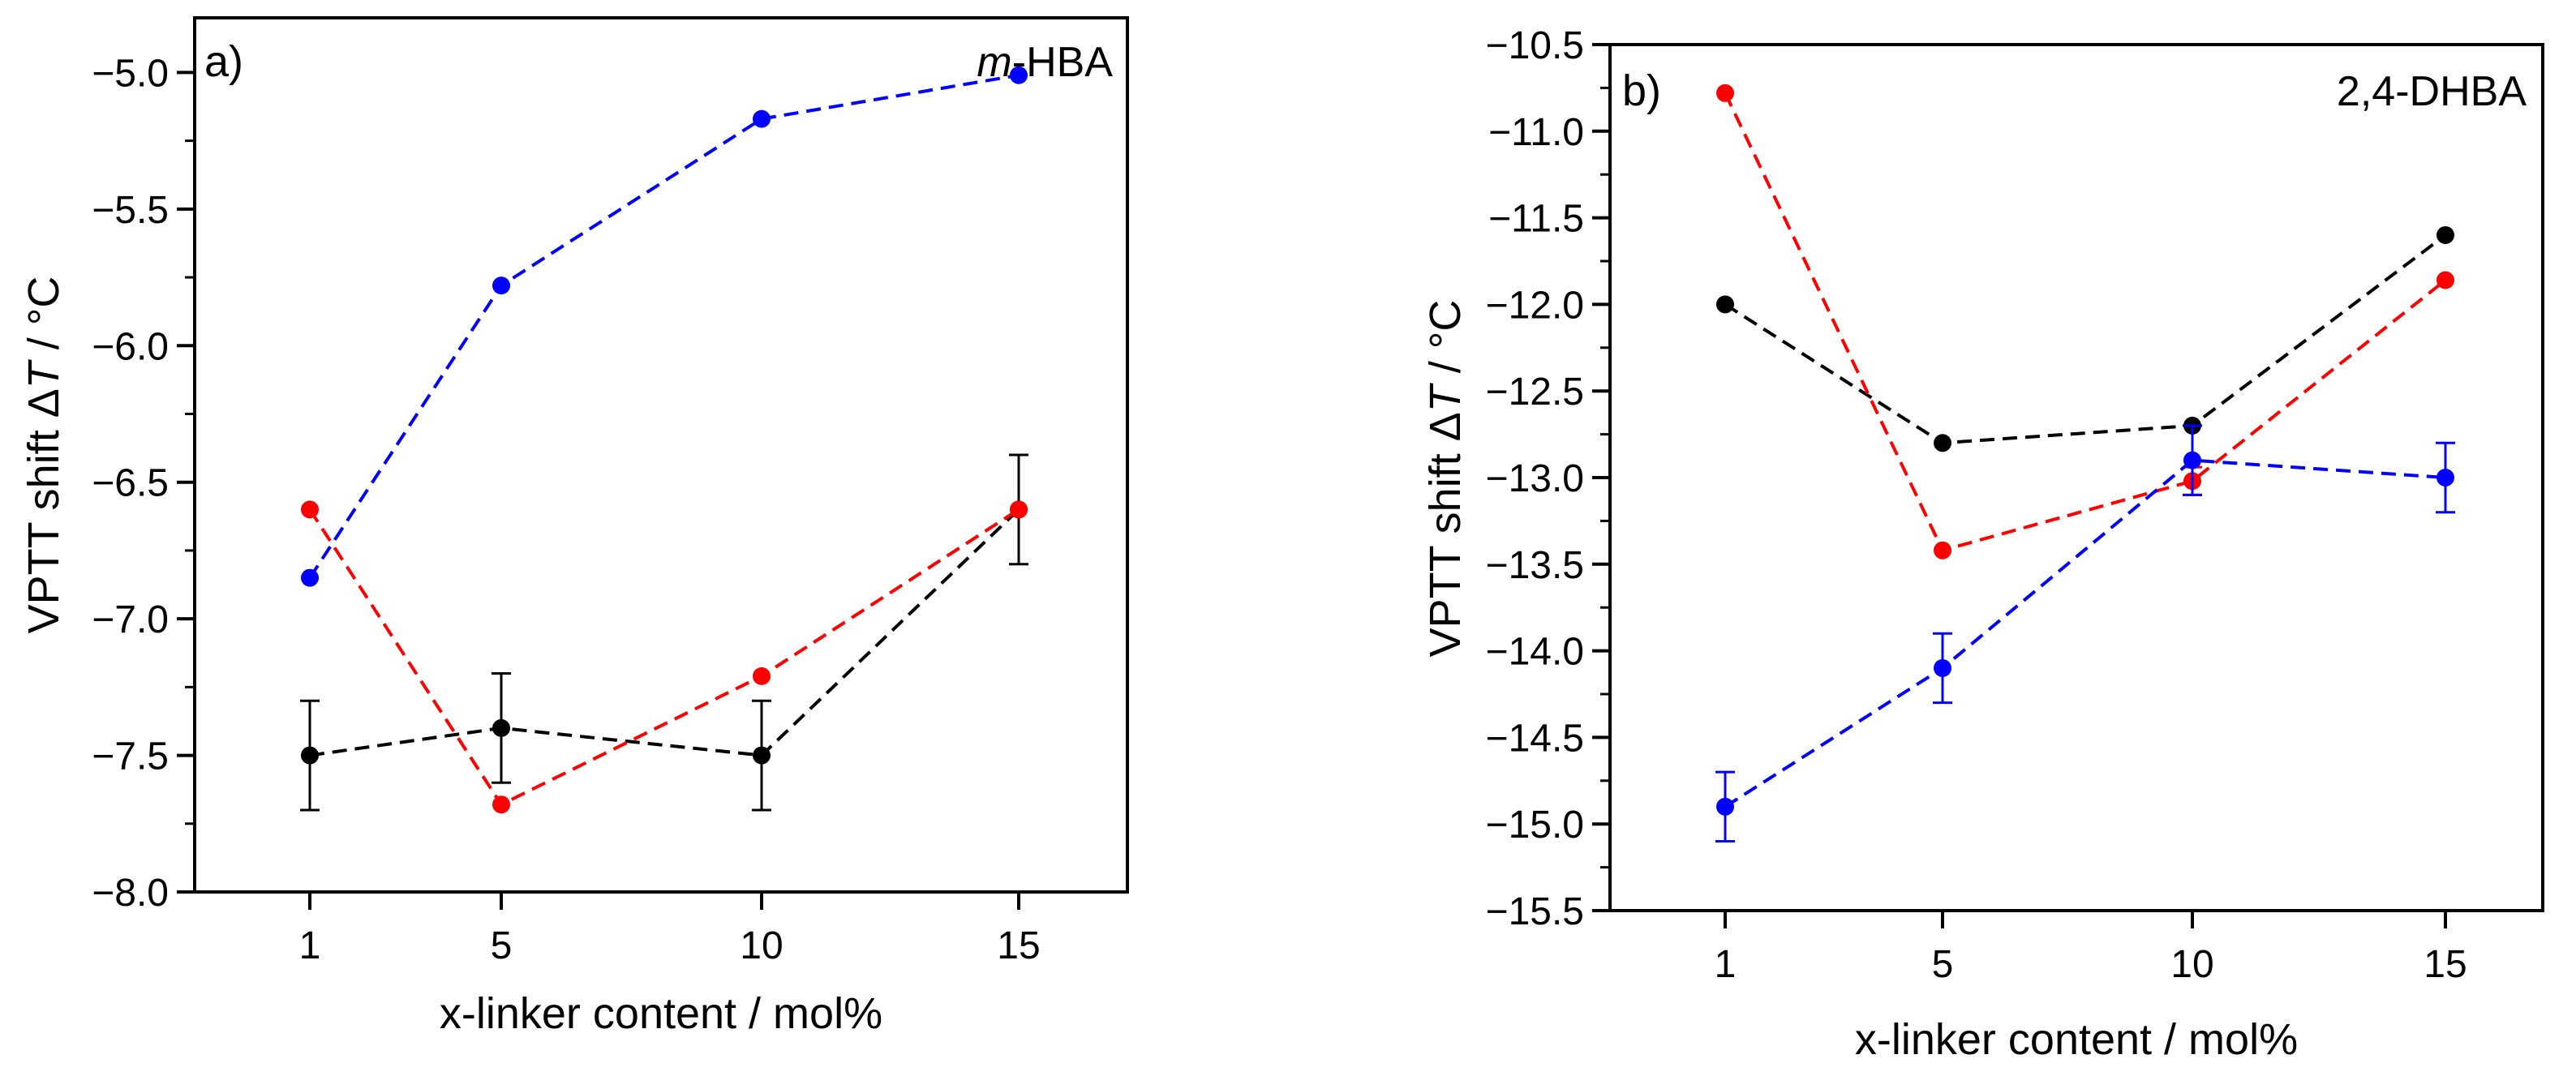  Describe the element at coordinates (130, 619) in the screenshot. I see `panel-a-ytick-label-2: −7.0` at that location.